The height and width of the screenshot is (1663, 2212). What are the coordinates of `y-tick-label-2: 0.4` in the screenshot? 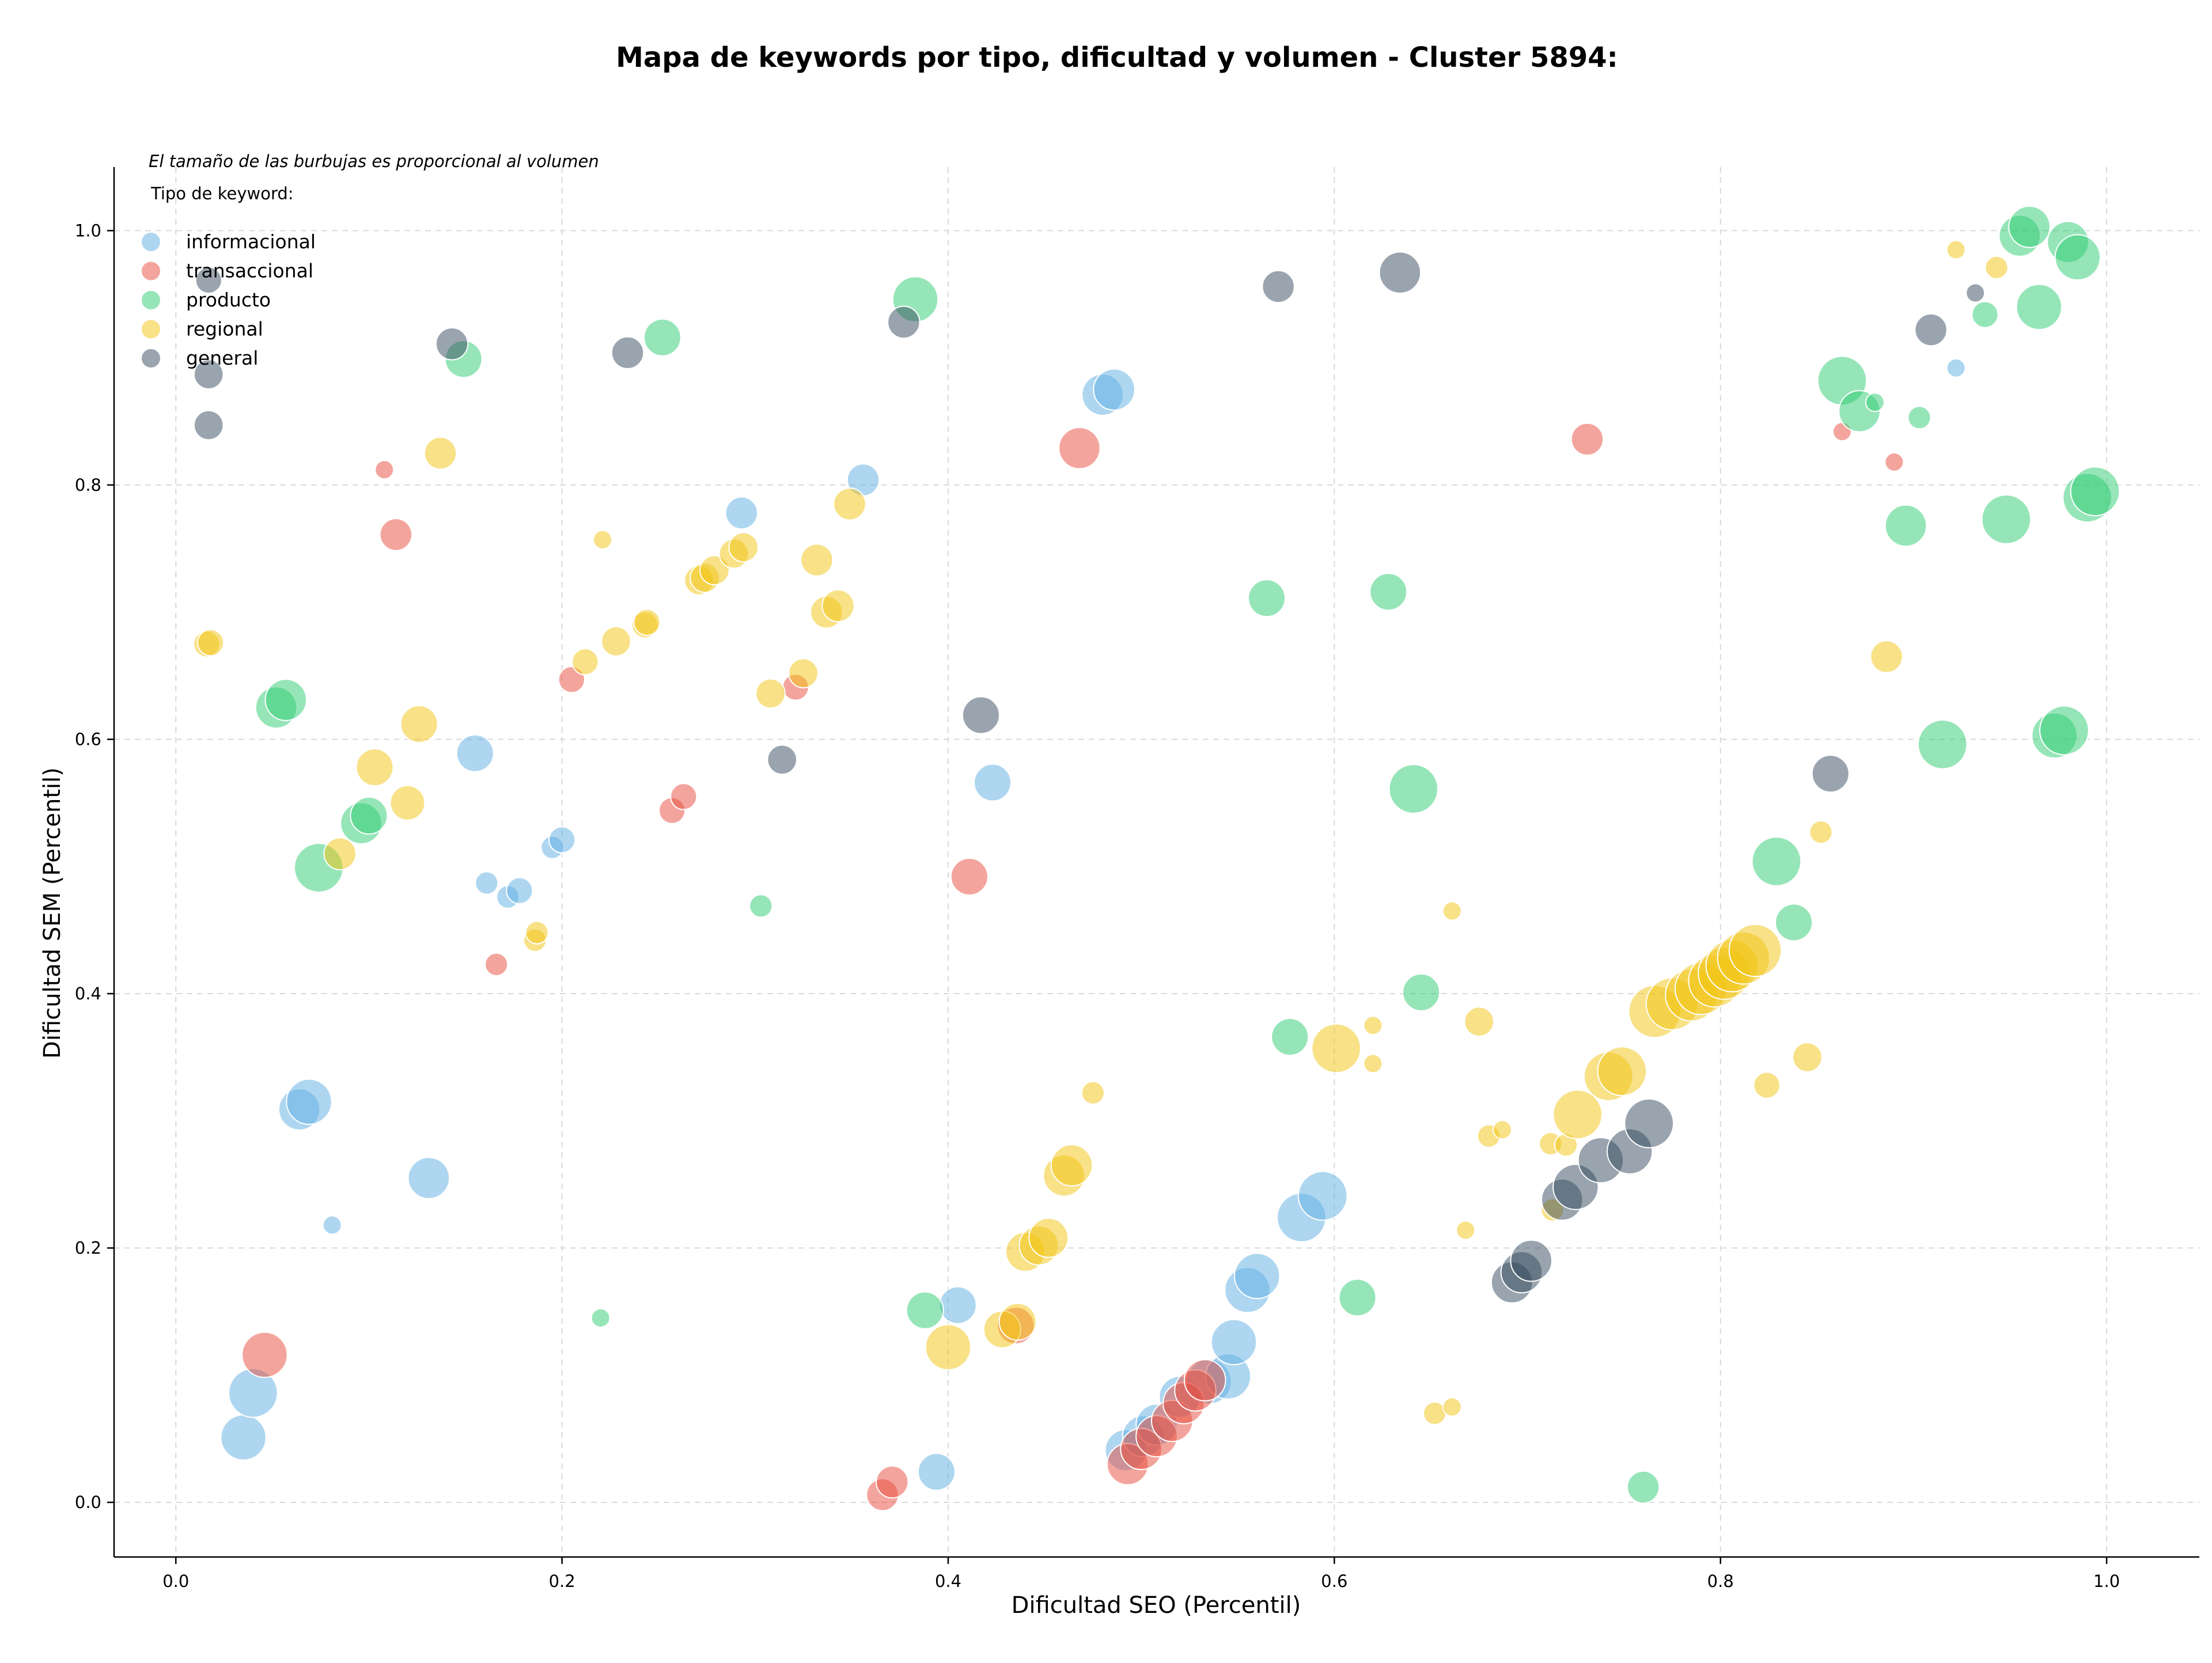 It's located at (88, 993).